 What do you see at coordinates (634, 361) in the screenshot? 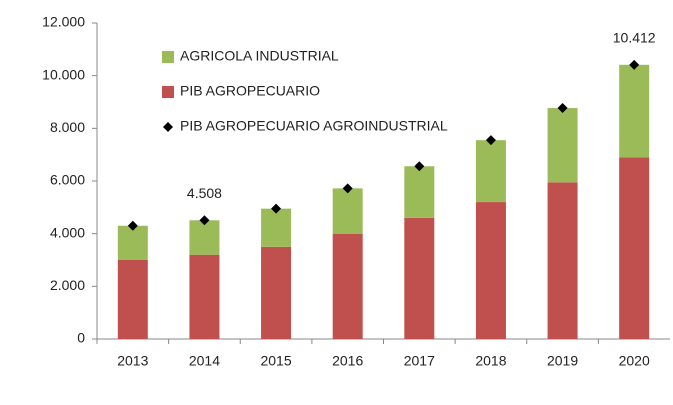
I see `x-tick-label: 2020` at bounding box center [634, 361].